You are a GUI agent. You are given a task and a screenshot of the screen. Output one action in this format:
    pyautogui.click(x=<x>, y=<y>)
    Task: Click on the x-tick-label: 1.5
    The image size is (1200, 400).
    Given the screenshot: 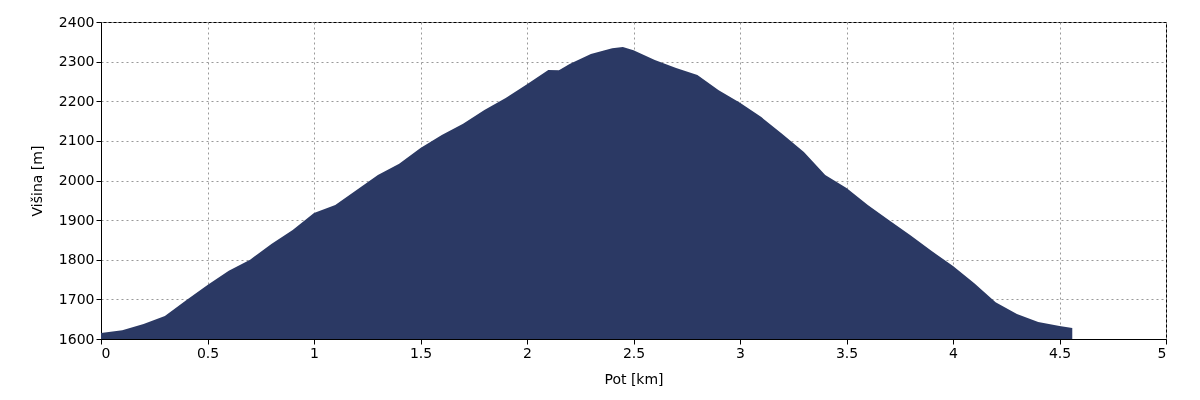 What is the action you would take?
    pyautogui.click(x=421, y=352)
    